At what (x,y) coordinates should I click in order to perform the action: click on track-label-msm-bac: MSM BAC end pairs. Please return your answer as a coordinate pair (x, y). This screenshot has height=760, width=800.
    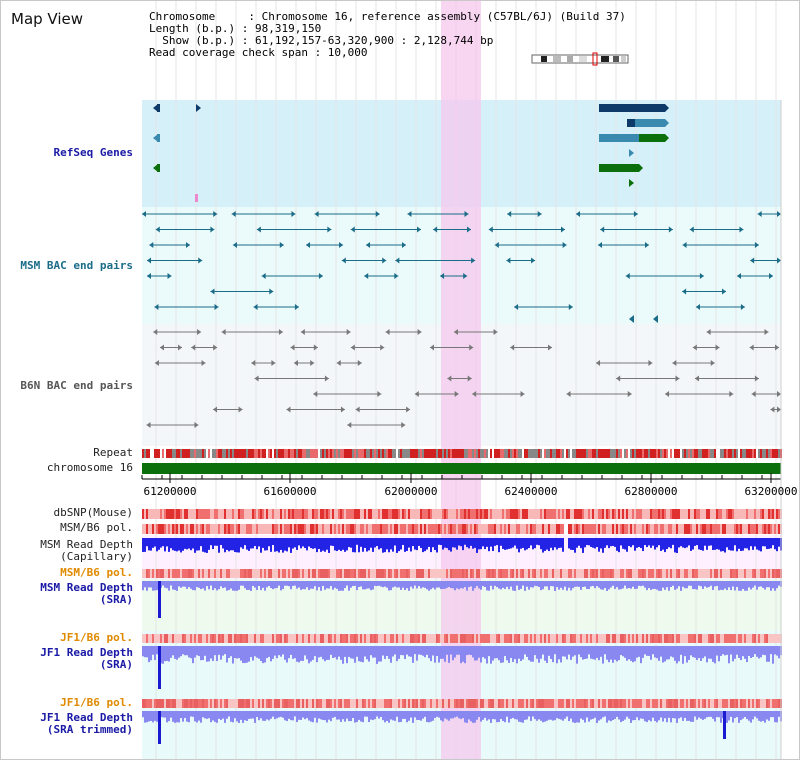
    Looking at the image, I should click on (76, 265).